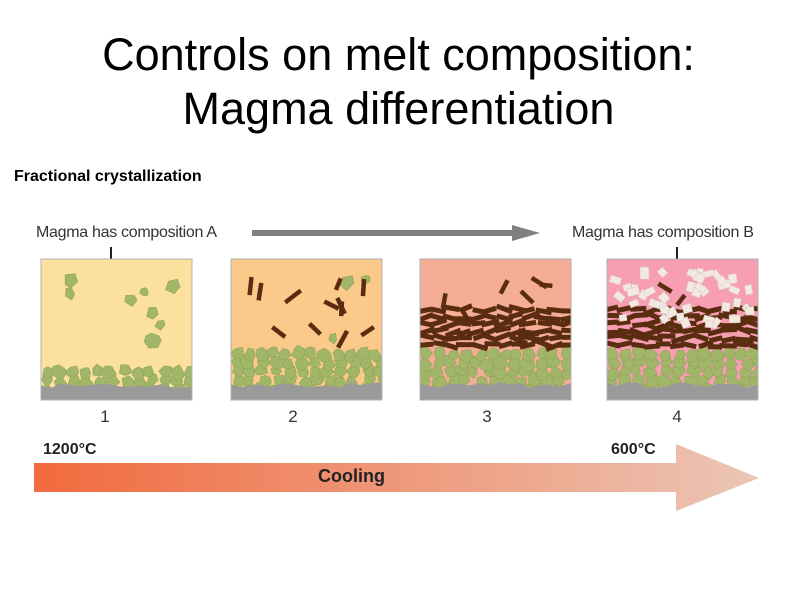  I want to click on progression-arrow-head, so click(526, 233).